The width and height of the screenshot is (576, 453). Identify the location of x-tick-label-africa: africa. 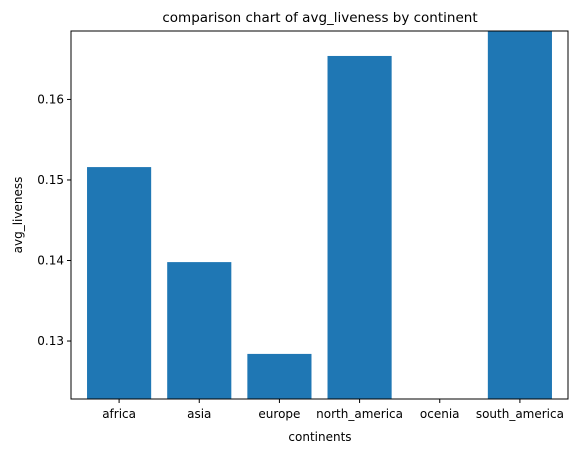
(119, 414).